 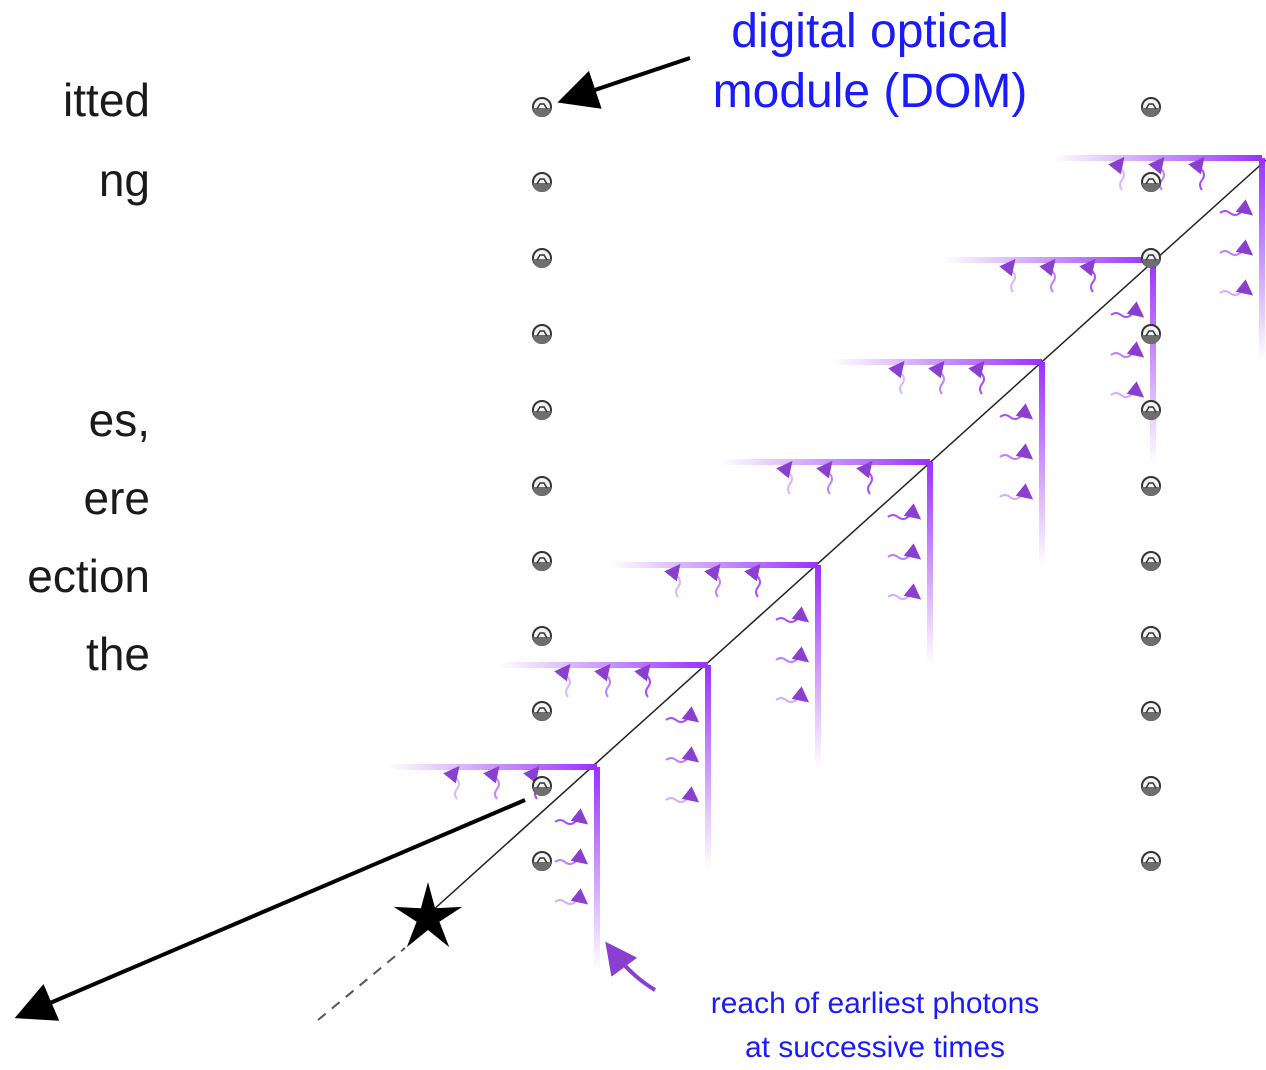 What do you see at coordinates (870, 31) in the screenshot?
I see `dom-label-line: digital optical` at bounding box center [870, 31].